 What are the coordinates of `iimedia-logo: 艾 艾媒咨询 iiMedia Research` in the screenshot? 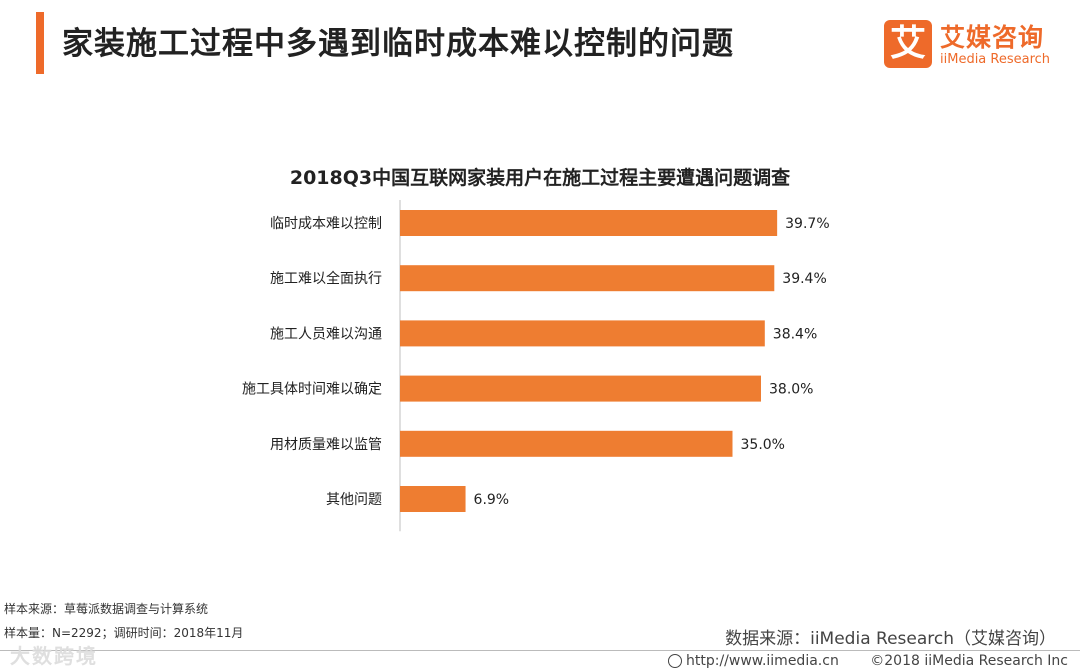 It's located at (969, 46).